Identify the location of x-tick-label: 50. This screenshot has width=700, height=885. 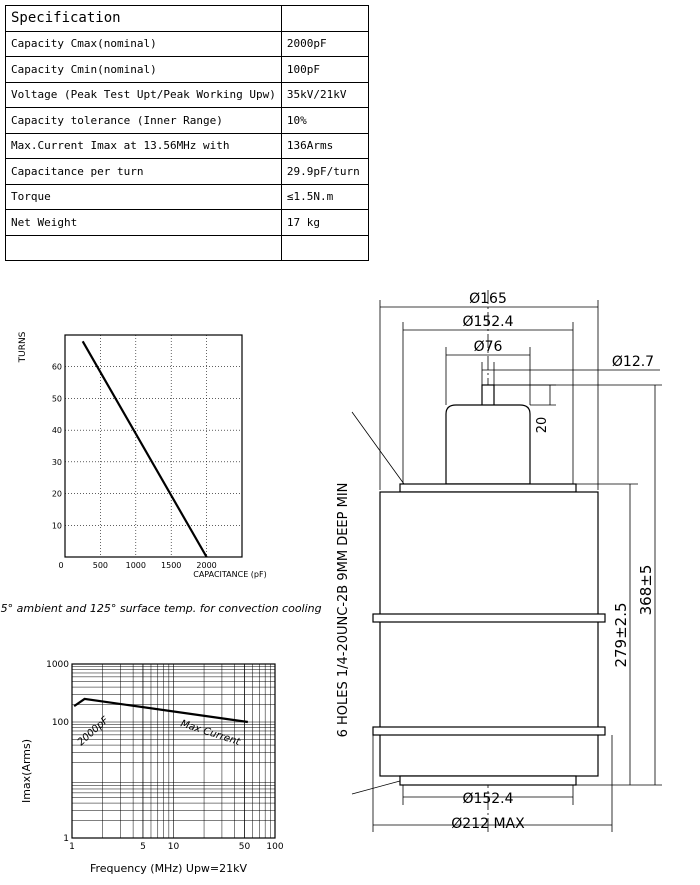
(245, 847).